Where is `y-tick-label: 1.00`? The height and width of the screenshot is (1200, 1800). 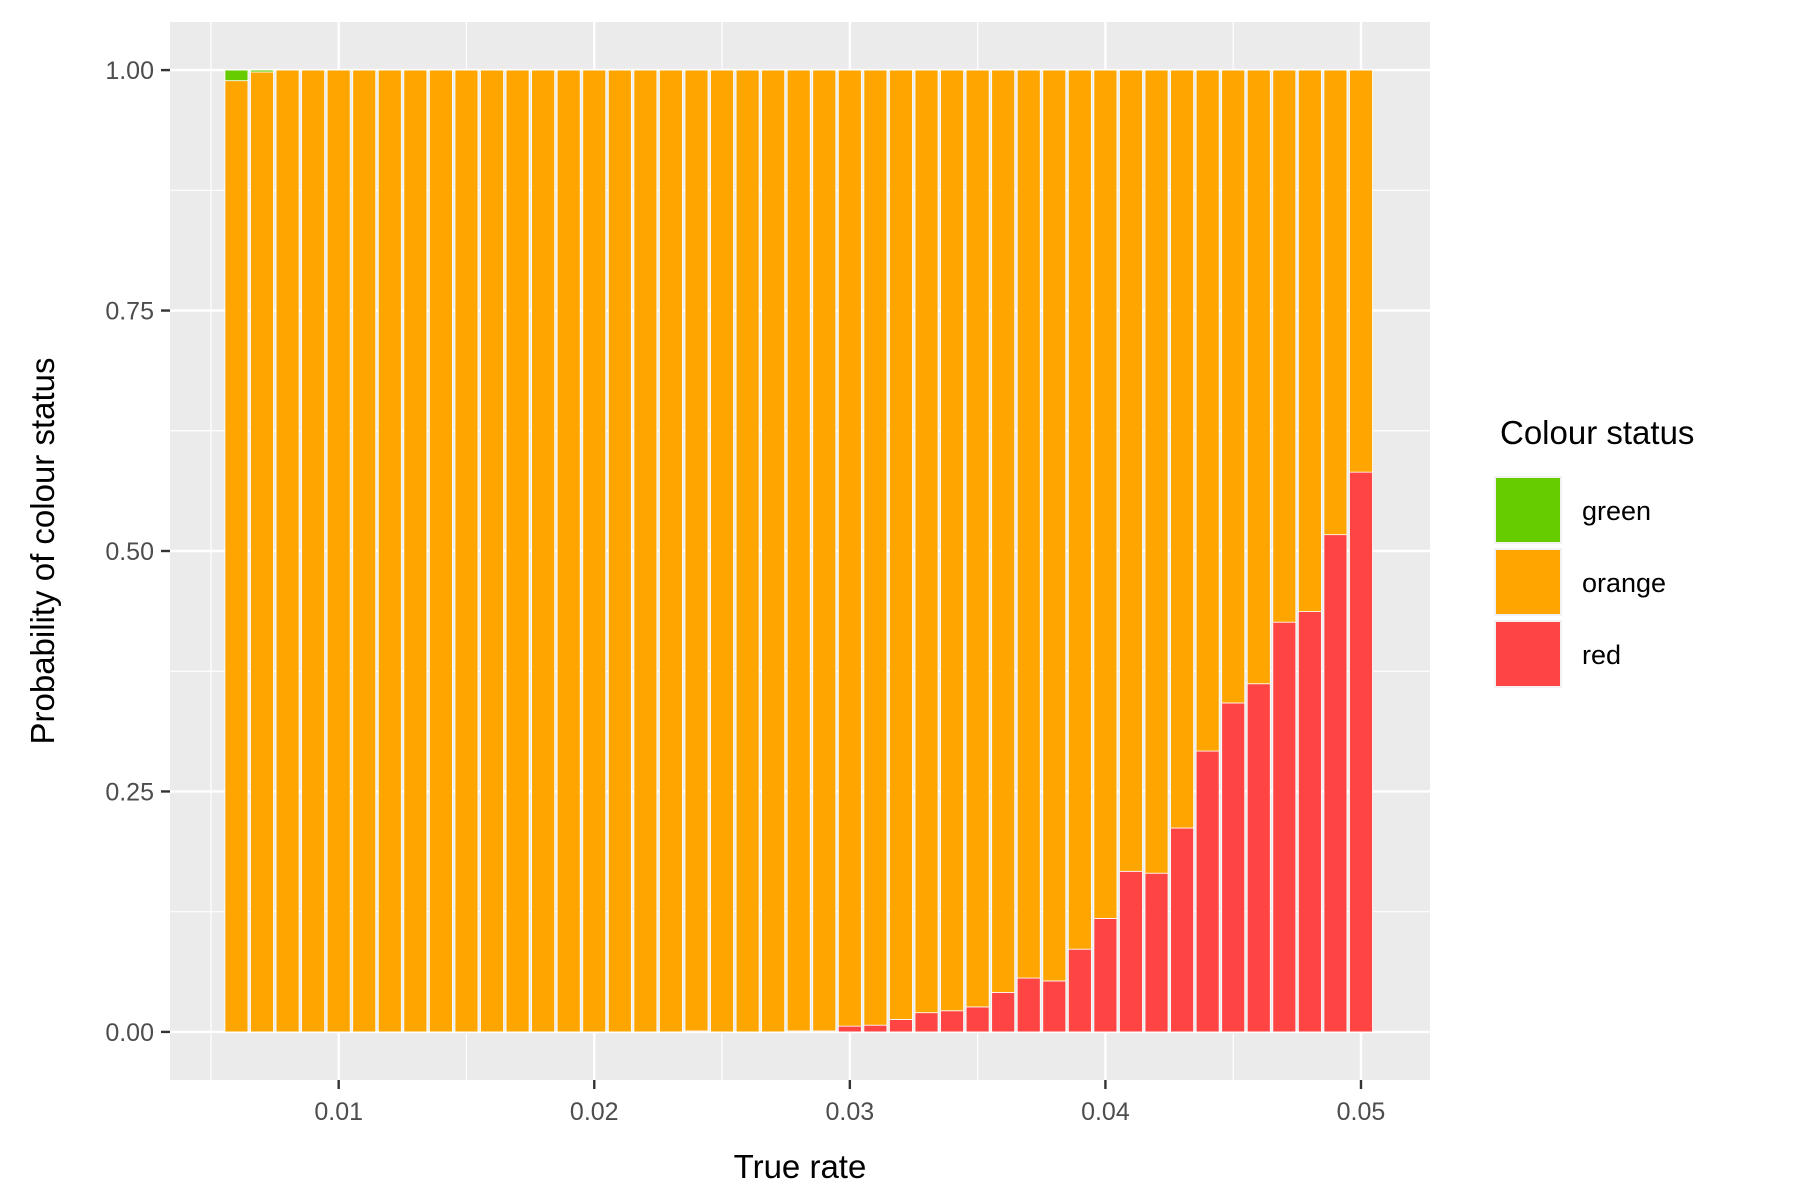 y-tick-label: 1.00 is located at coordinates (129, 71).